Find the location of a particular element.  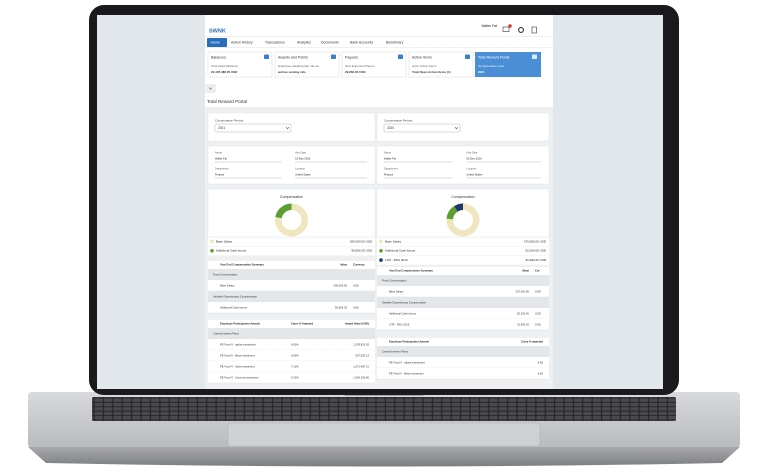

trackpad is located at coordinates (384, 434).